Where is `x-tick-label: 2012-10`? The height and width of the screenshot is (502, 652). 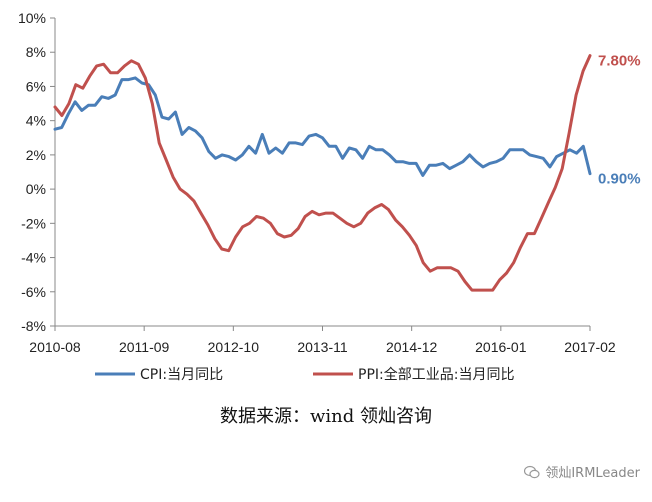
x-tick-label: 2012-10 is located at coordinates (234, 347).